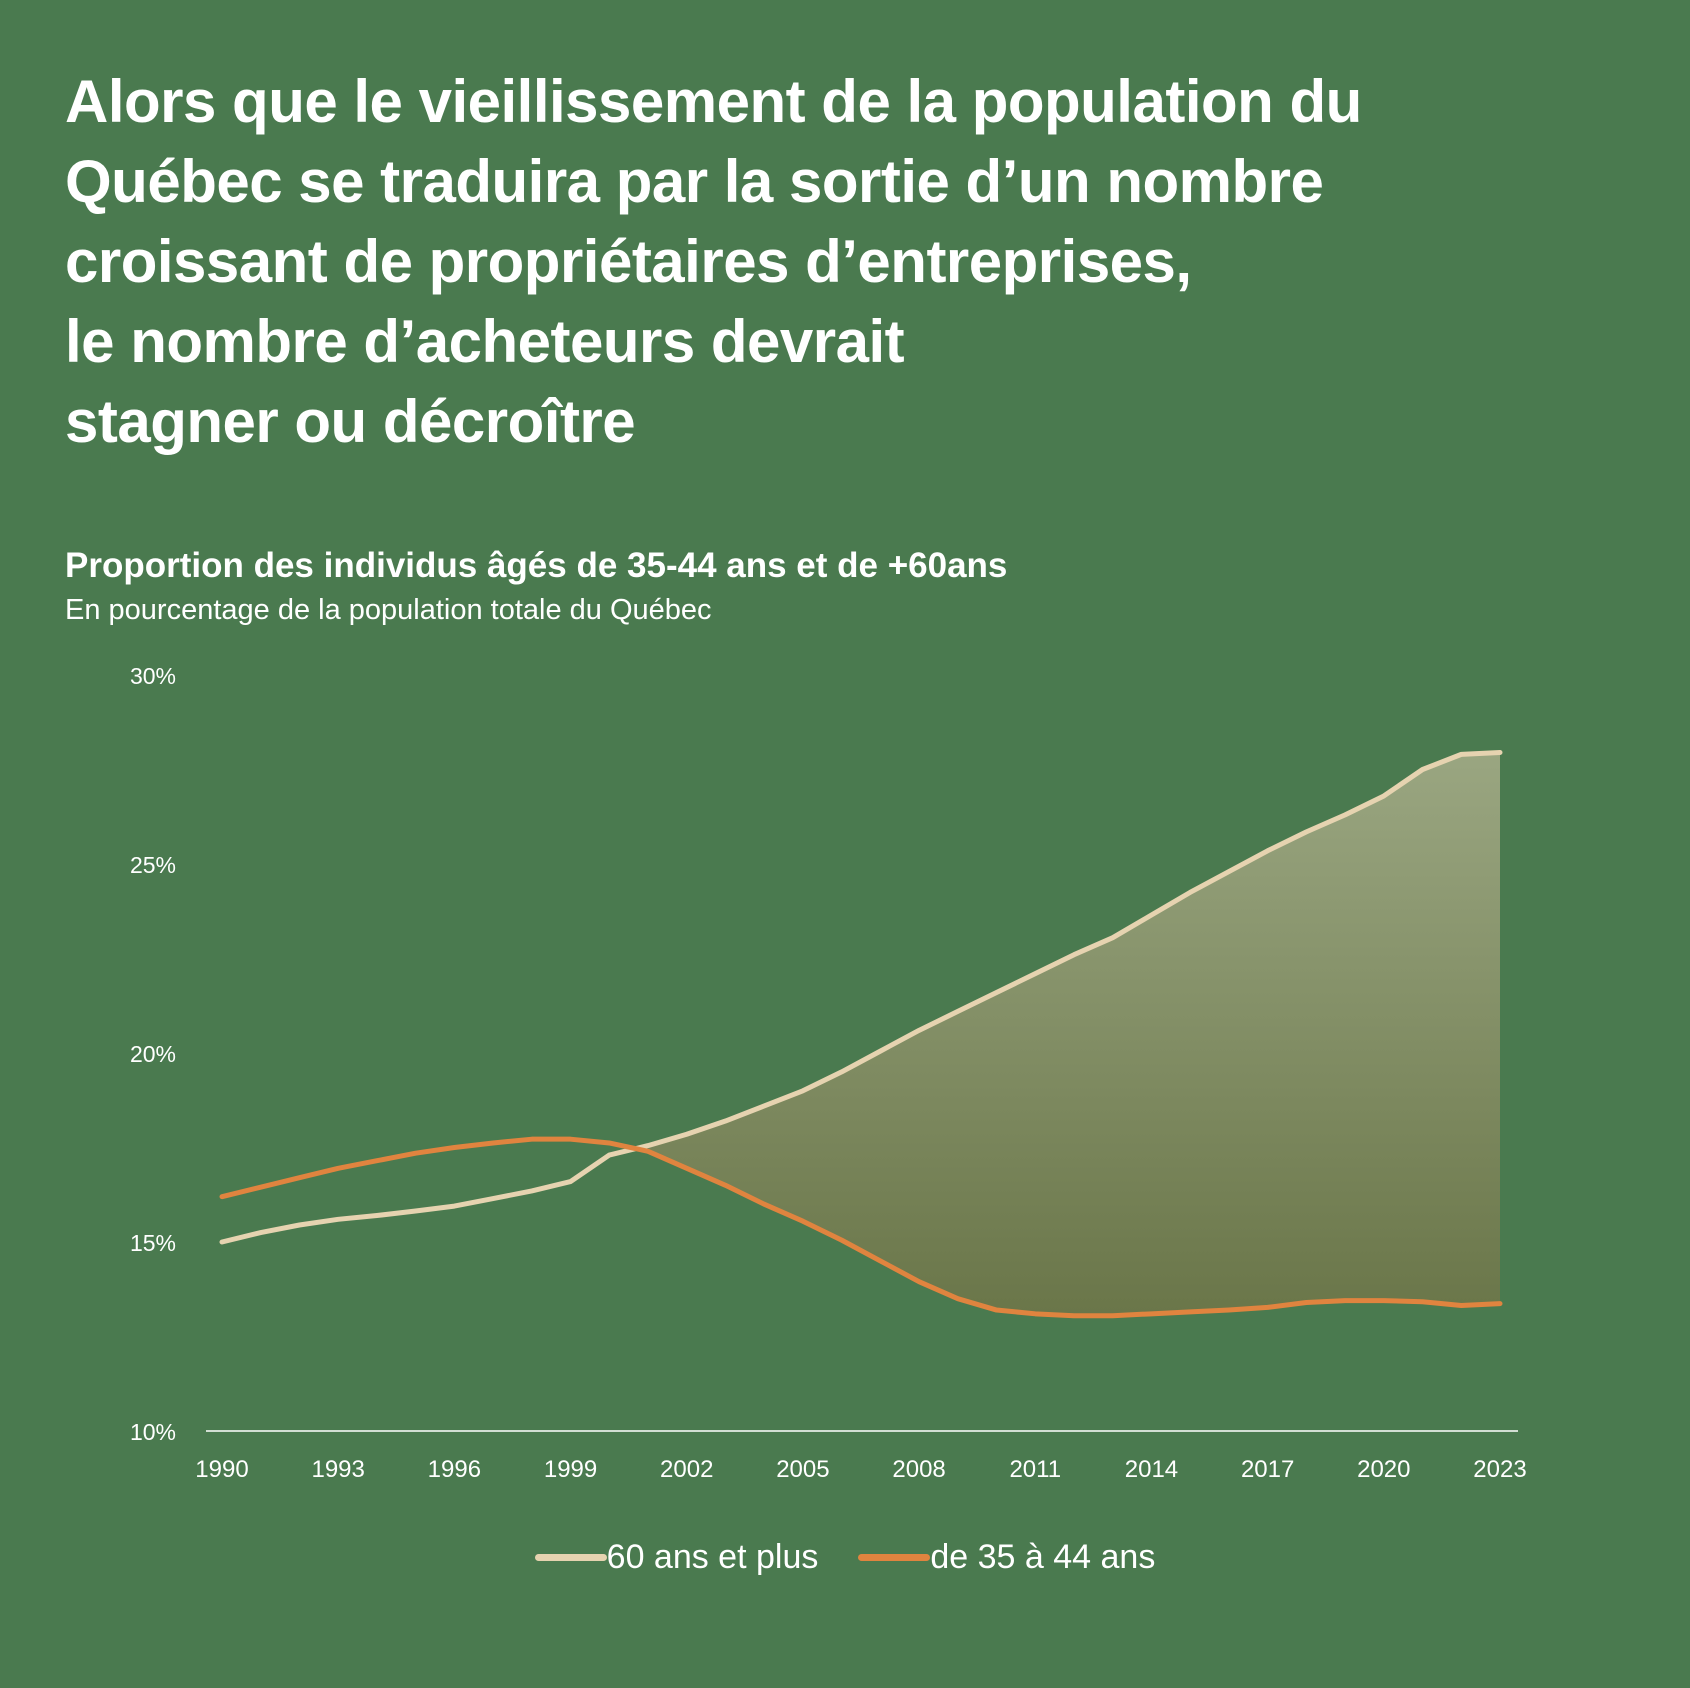 Image resolution: width=1690 pixels, height=1688 pixels. I want to click on headline-line-4: le nombre d’acheteurs devrait, so click(485, 341).